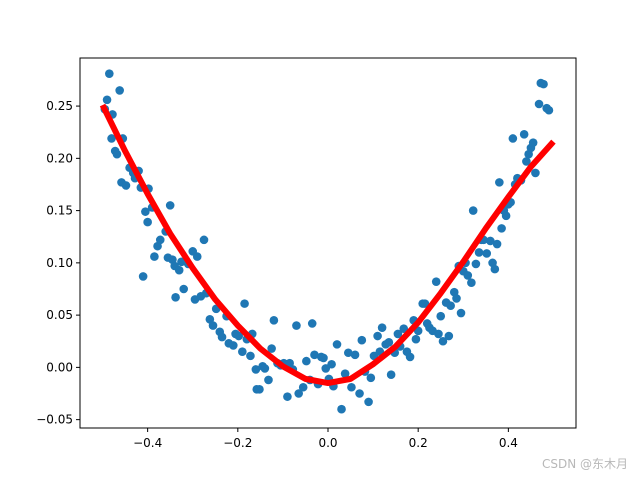 This screenshot has width=640, height=480. I want to click on y-tick-label: 0.15, so click(59, 211).